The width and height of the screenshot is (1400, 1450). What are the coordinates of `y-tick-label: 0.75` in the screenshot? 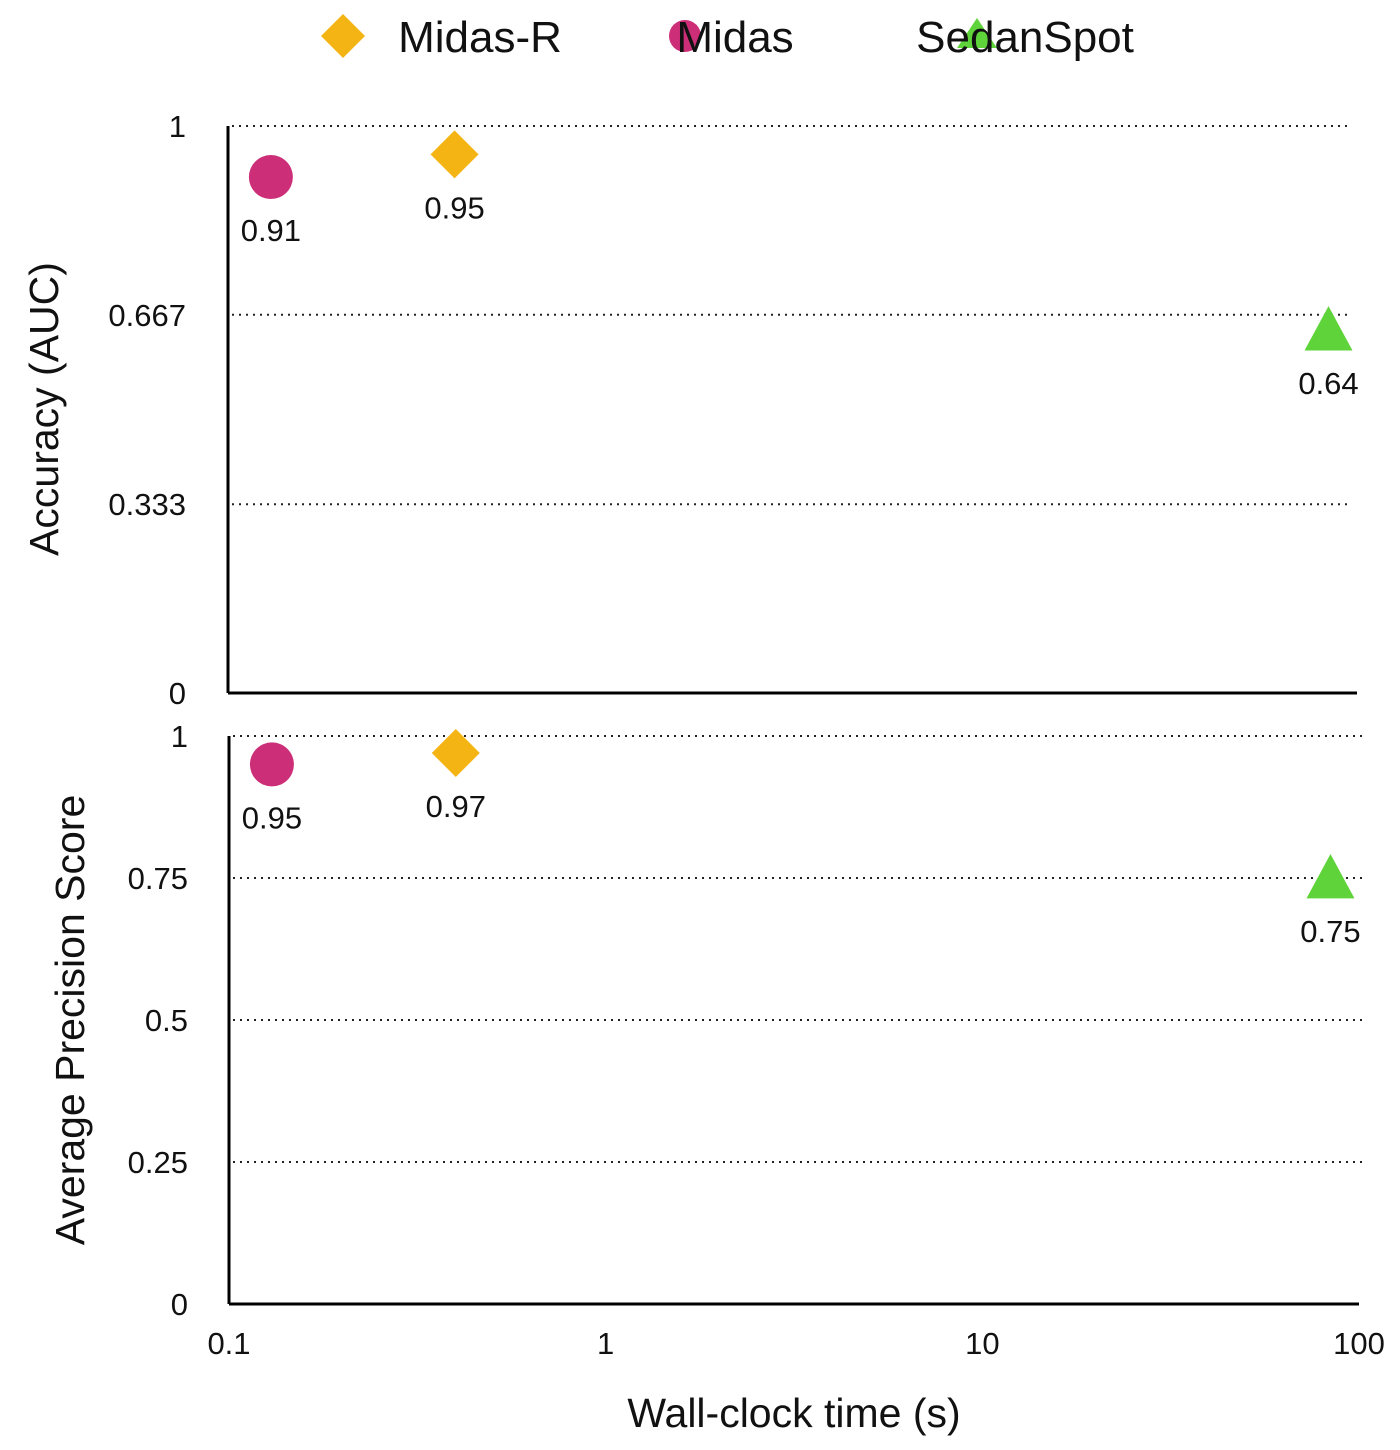 It's located at (158, 878).